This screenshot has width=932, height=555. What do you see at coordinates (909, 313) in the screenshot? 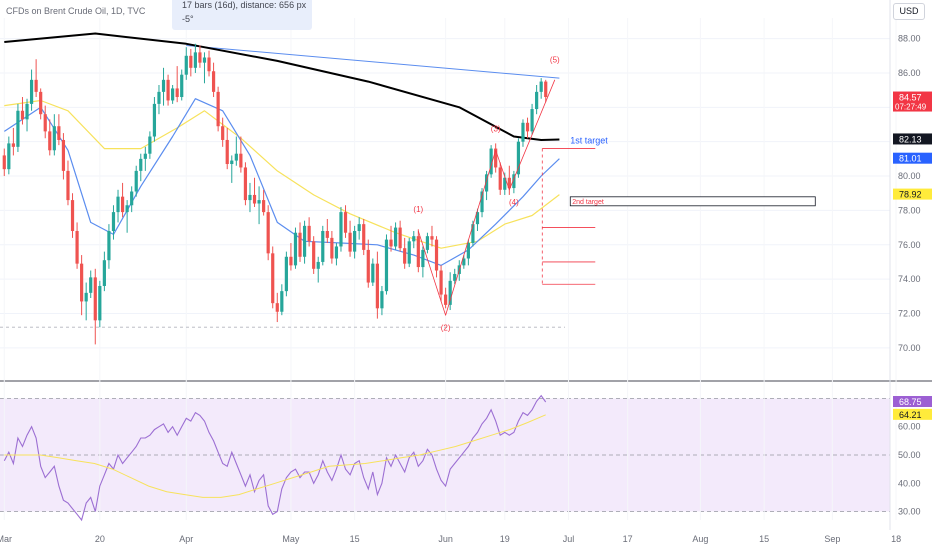
I see `price-axis-tick: 72.00` at bounding box center [909, 313].